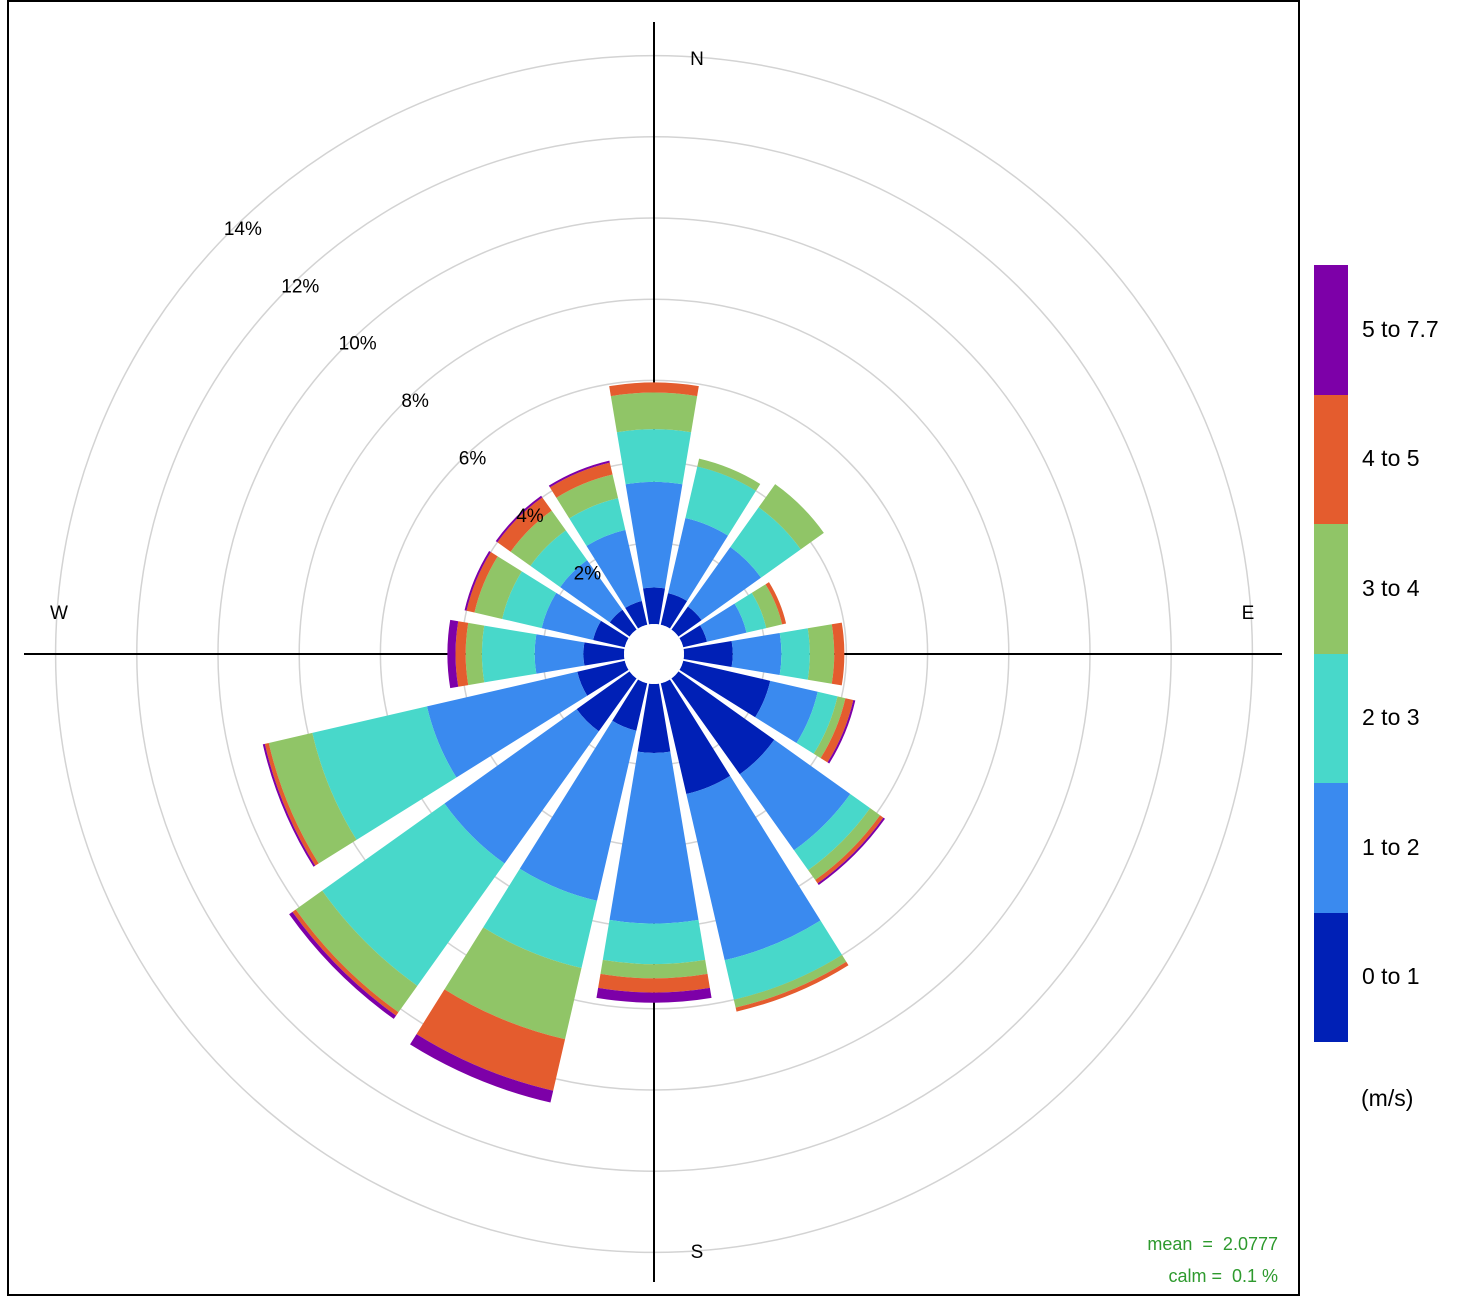 Image resolution: width=1469 pixels, height=1296 pixels. Describe the element at coordinates (1391, 846) in the screenshot. I see `legend-label: 1 to 2` at that location.